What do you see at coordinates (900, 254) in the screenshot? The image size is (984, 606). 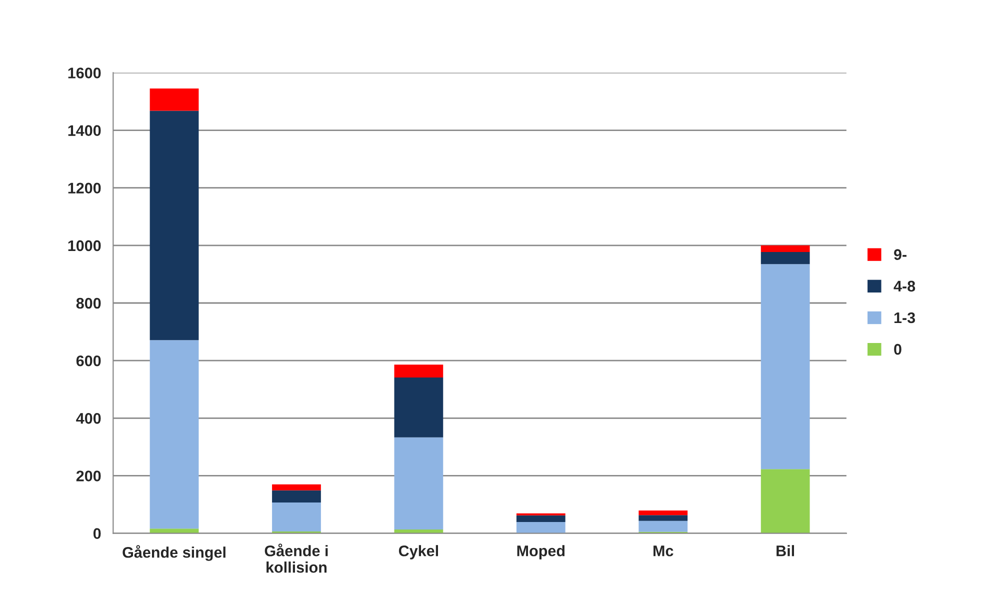 I see `legend-label: 9-` at bounding box center [900, 254].